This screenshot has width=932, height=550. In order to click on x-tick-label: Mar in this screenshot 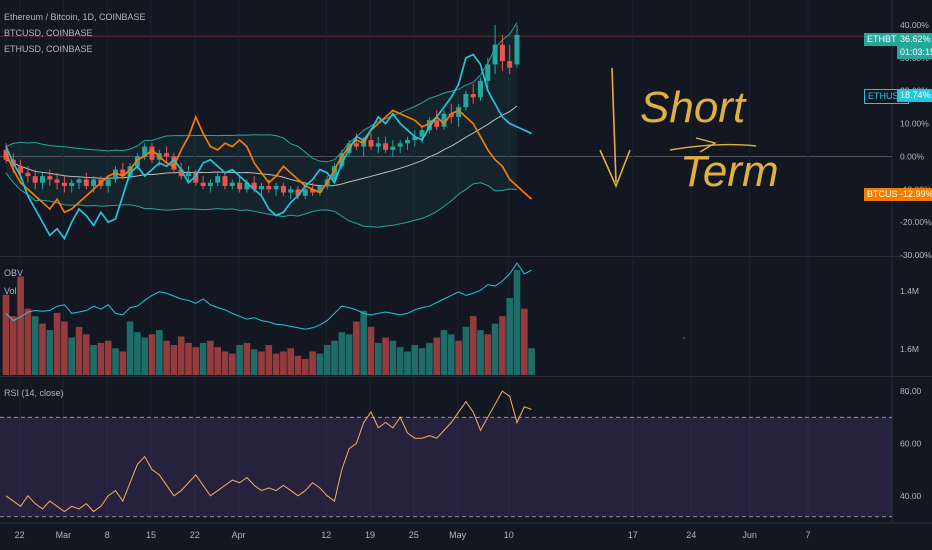, I will do `click(64, 535)`.